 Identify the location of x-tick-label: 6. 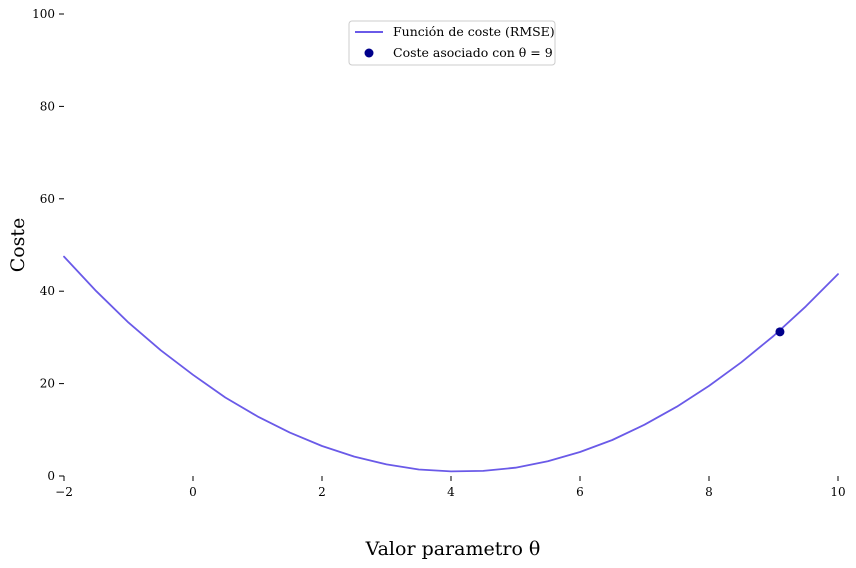
(580, 492).